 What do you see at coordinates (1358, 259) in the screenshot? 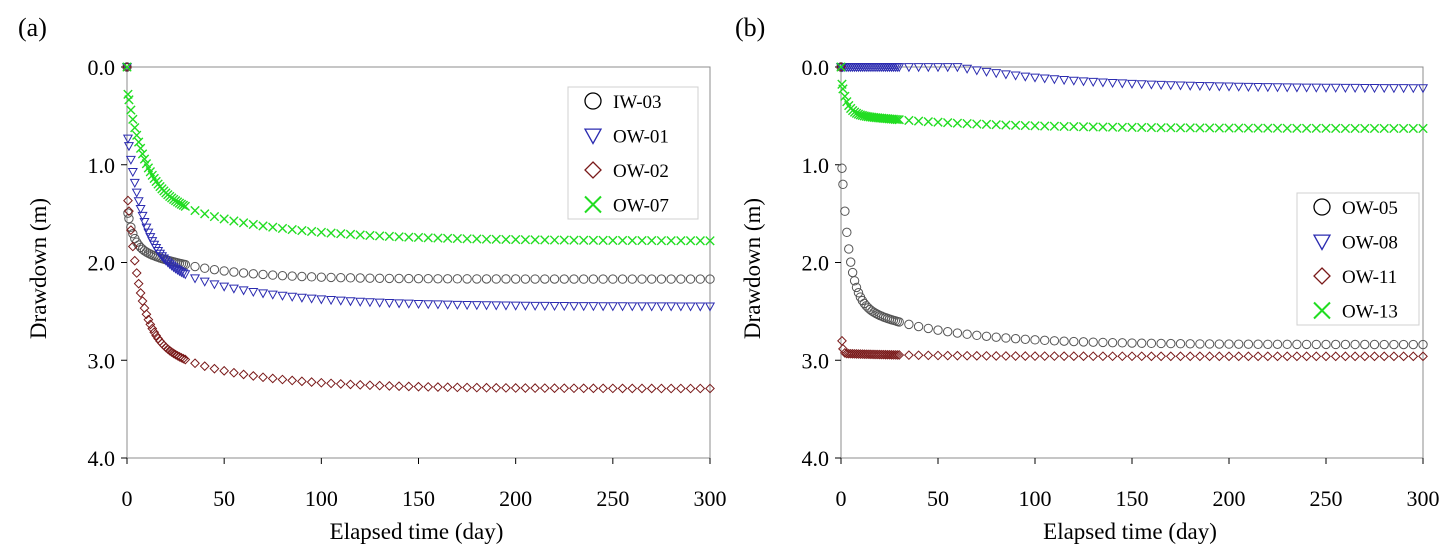
I see `legend-box` at bounding box center [1358, 259].